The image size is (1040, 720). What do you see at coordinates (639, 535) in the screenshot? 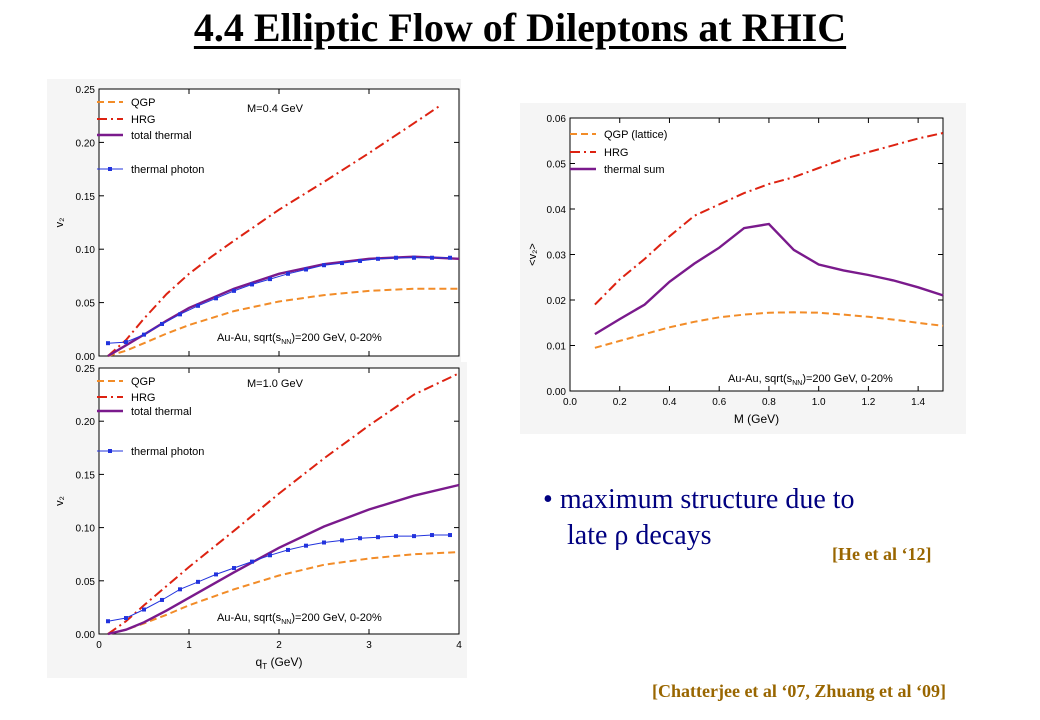
I see `bullet-text-2: late ρ decays` at bounding box center [639, 535].